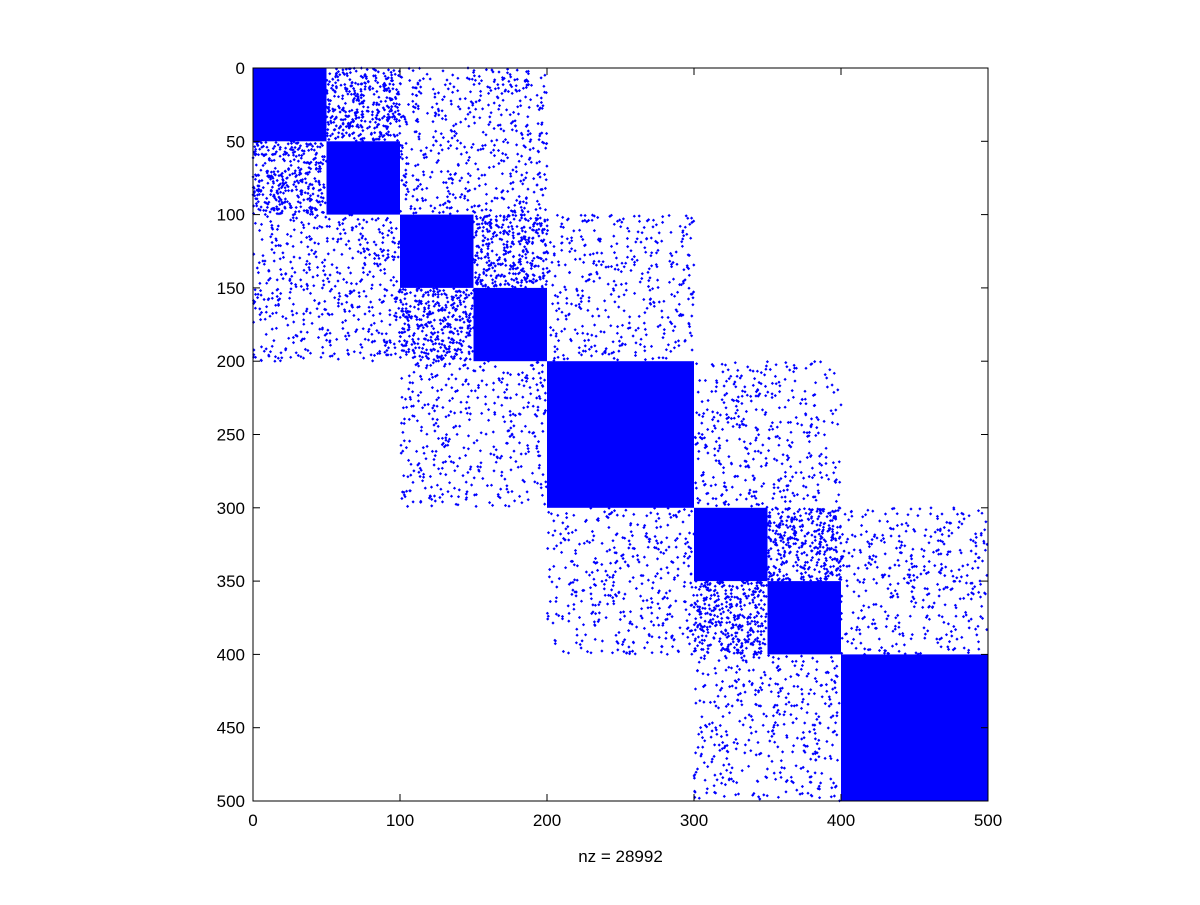  Describe the element at coordinates (231, 508) in the screenshot. I see `y-tick-label-300: 300` at that location.